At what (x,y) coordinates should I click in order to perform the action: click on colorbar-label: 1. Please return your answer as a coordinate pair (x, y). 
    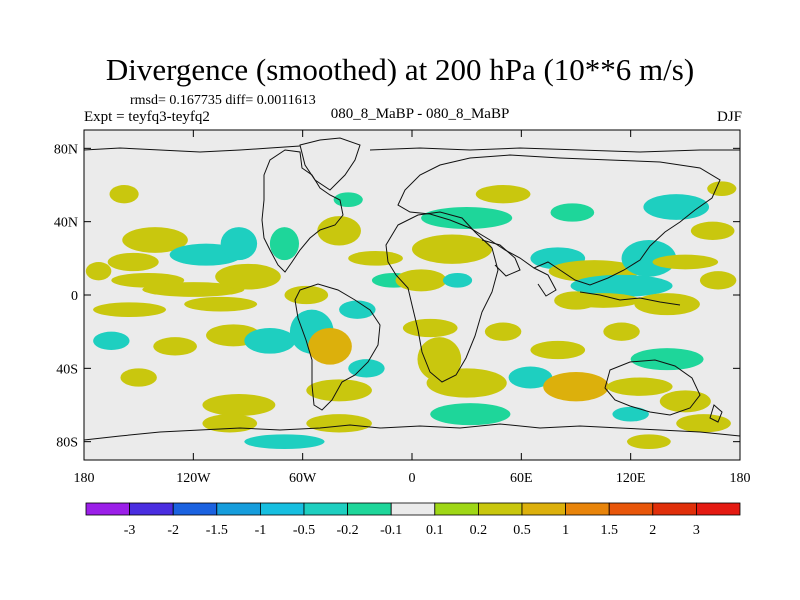
    Looking at the image, I should click on (565, 530).